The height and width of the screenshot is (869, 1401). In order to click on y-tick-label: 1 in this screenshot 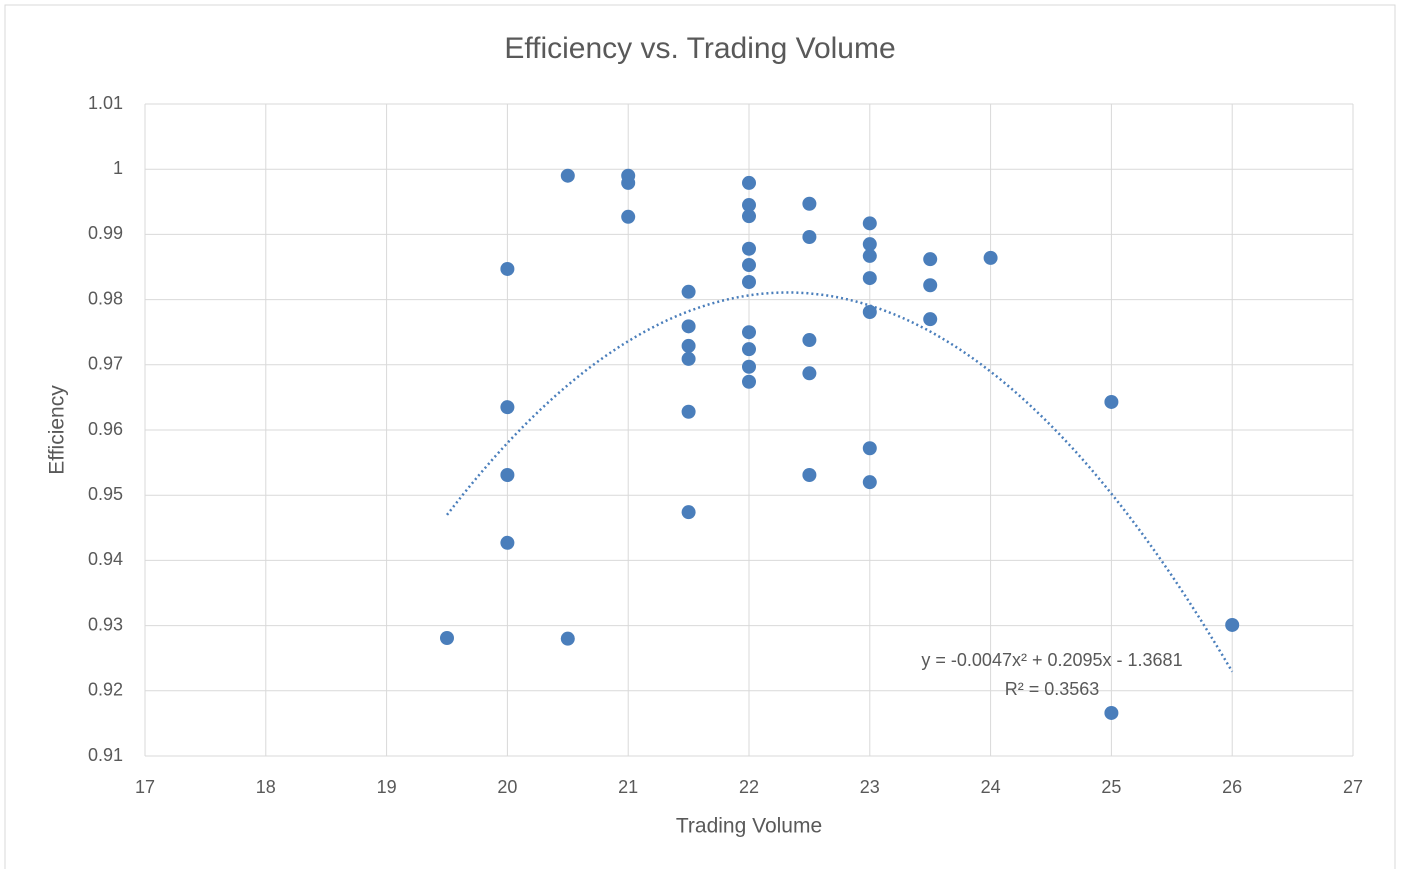, I will do `click(118, 168)`.